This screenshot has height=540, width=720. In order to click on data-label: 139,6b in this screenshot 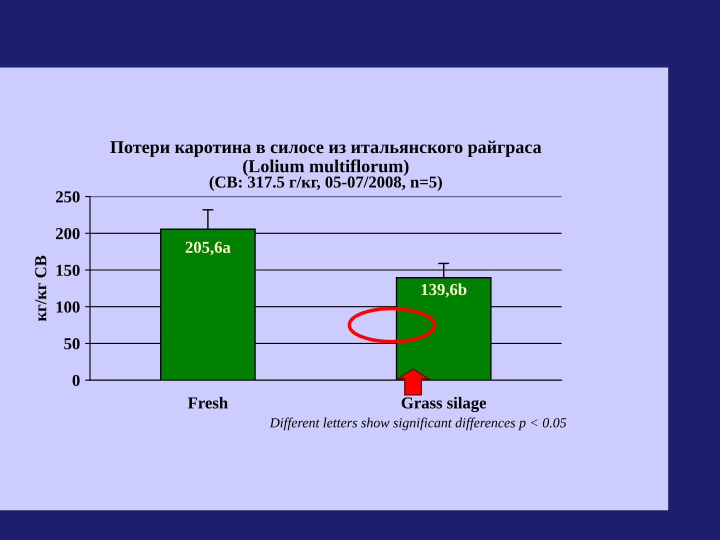, I will do `click(444, 290)`.